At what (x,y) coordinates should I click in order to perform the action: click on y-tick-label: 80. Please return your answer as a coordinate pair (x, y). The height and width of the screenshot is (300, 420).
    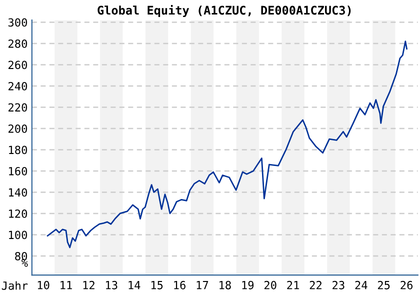
    Looking at the image, I should click on (21, 256).